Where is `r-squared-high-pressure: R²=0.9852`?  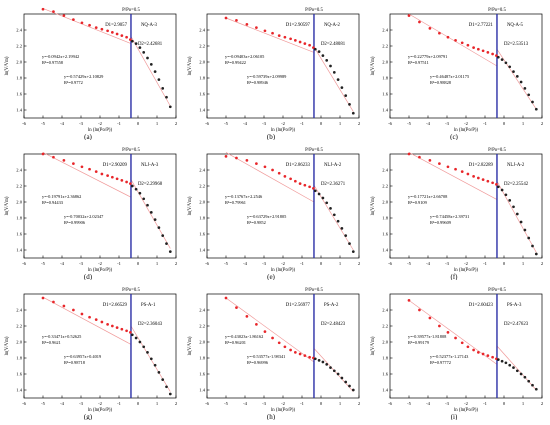 r-squared-high-pressure: R²=0.9852 is located at coordinates (256, 222).